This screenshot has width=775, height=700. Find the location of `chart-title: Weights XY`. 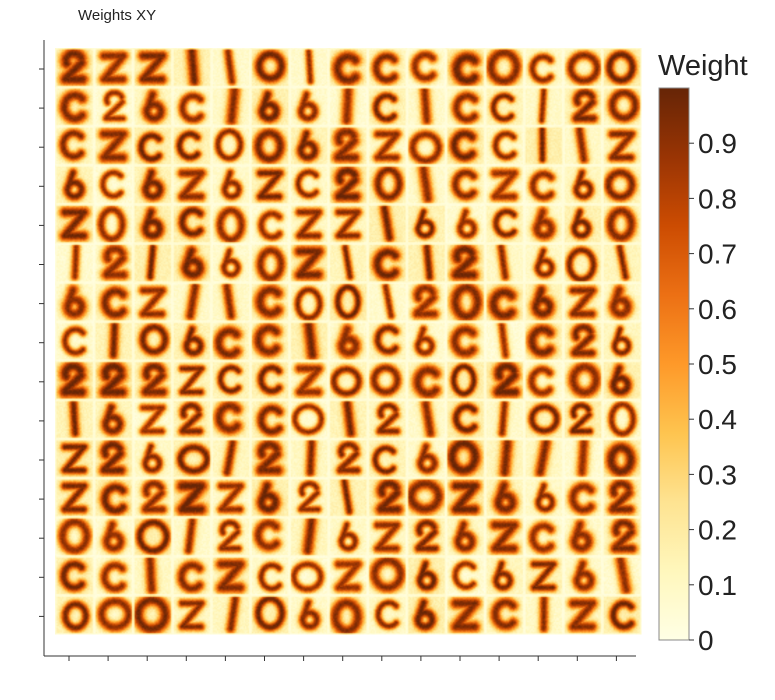

chart-title: Weights XY is located at coordinates (117, 15).